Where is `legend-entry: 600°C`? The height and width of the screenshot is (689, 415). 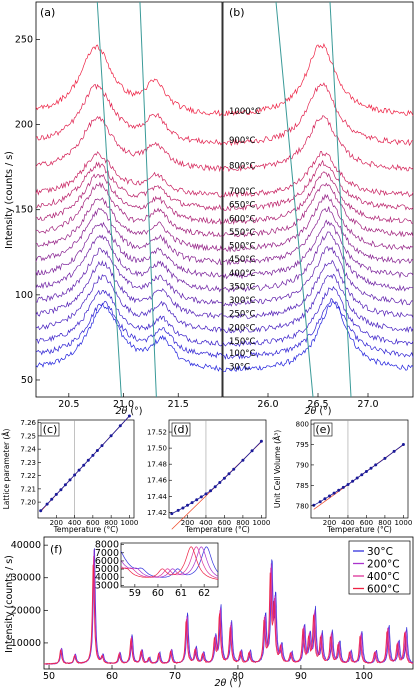 legend-entry: 600°C is located at coordinates (383, 590).